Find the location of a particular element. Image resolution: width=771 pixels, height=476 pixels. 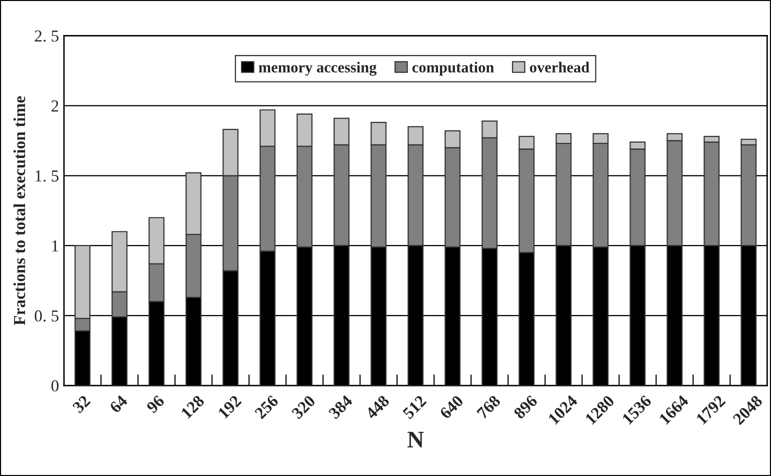

x-tick-label: 768 is located at coordinates (488, 407).